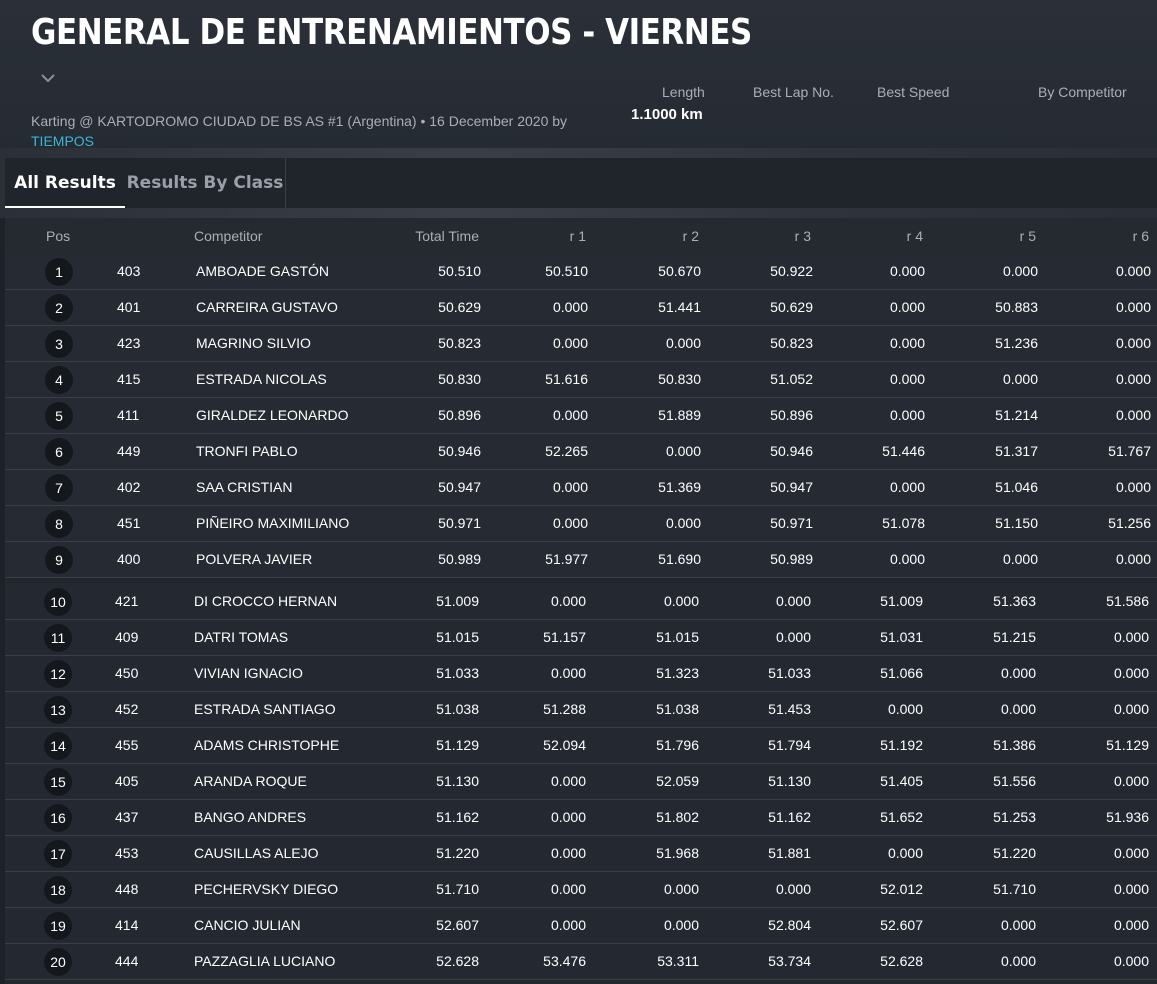 This screenshot has height=984, width=1157. I want to click on competitor-name: CANCIO JULIAN, so click(247, 925).